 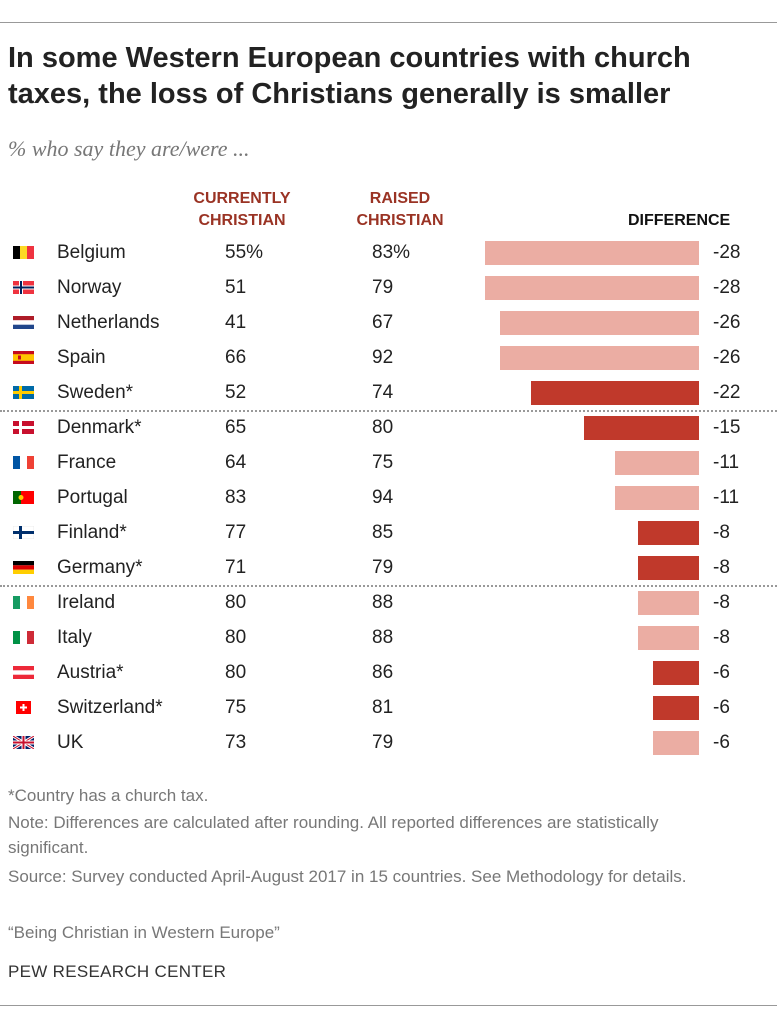 I want to click on currently-christian-value: 71, so click(x=236, y=567).